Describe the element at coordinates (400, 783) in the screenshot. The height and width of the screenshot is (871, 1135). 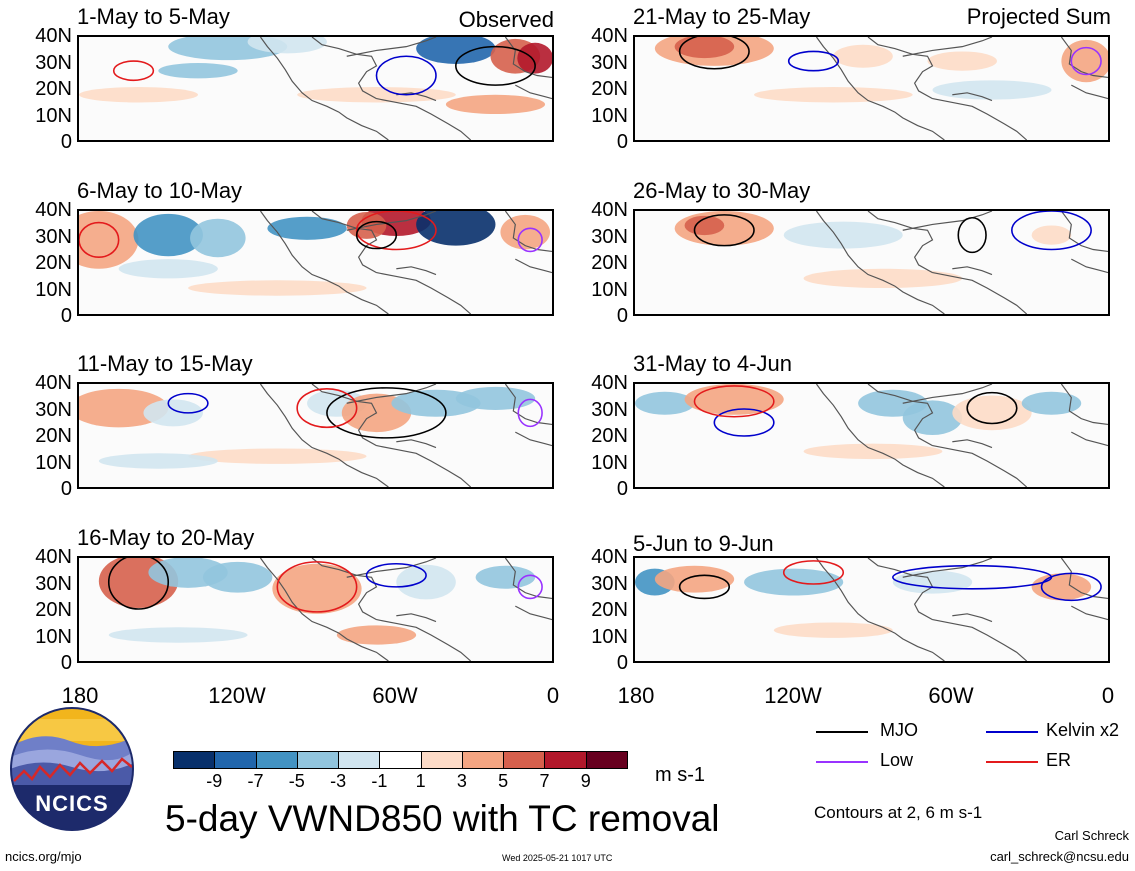
I see `colorbar-ticks: -9 -7 -5 -3 -1 1 3 5 7 9` at that location.